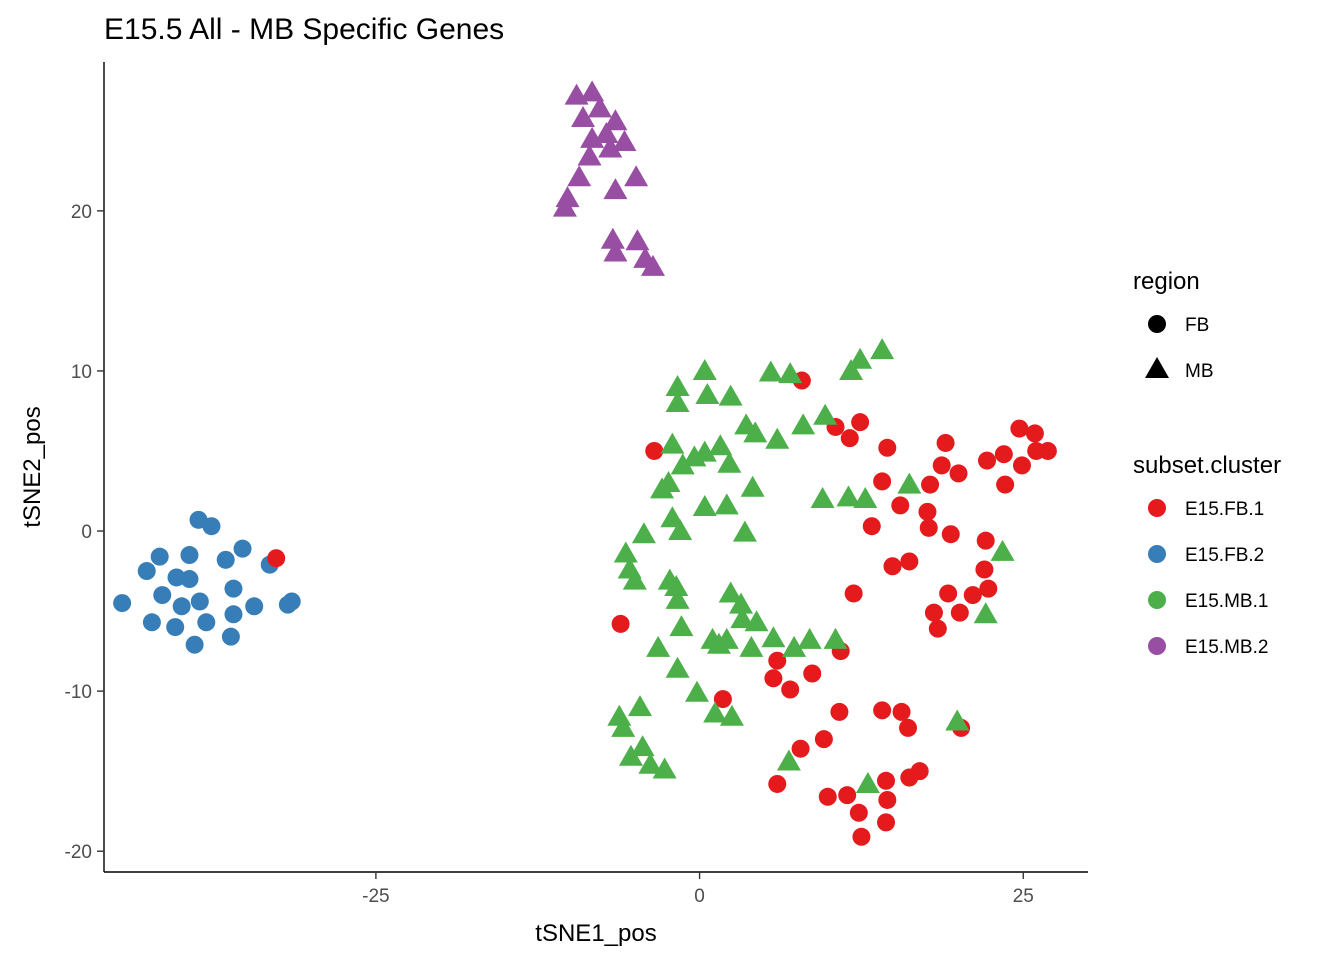  What do you see at coordinates (1226, 601) in the screenshot?
I see `legend-label-e15-mb-1: E15.MB.1` at bounding box center [1226, 601].